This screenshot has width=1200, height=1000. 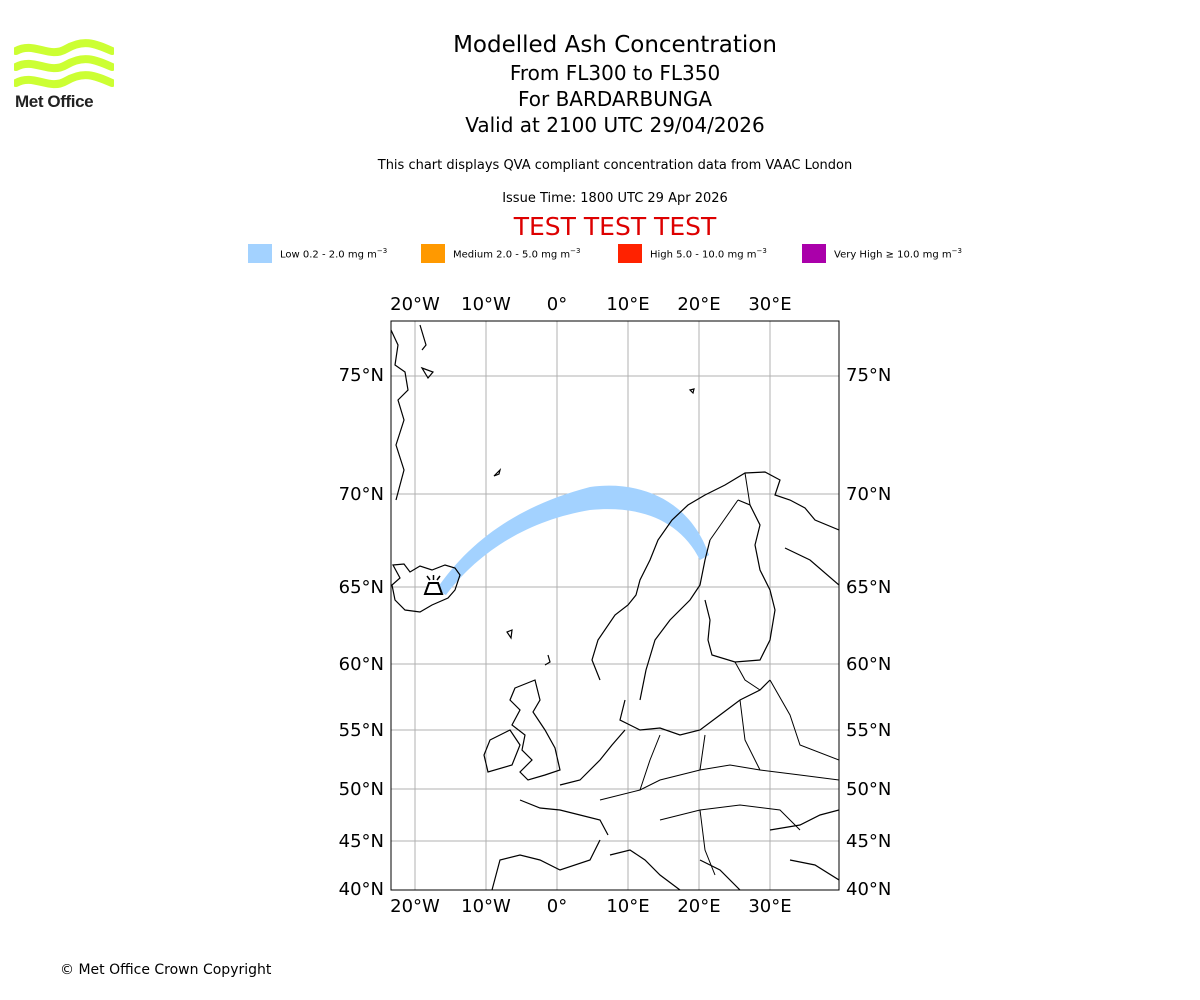 What do you see at coordinates (486, 906) in the screenshot?
I see `lon-label-bottom: 10°W` at bounding box center [486, 906].